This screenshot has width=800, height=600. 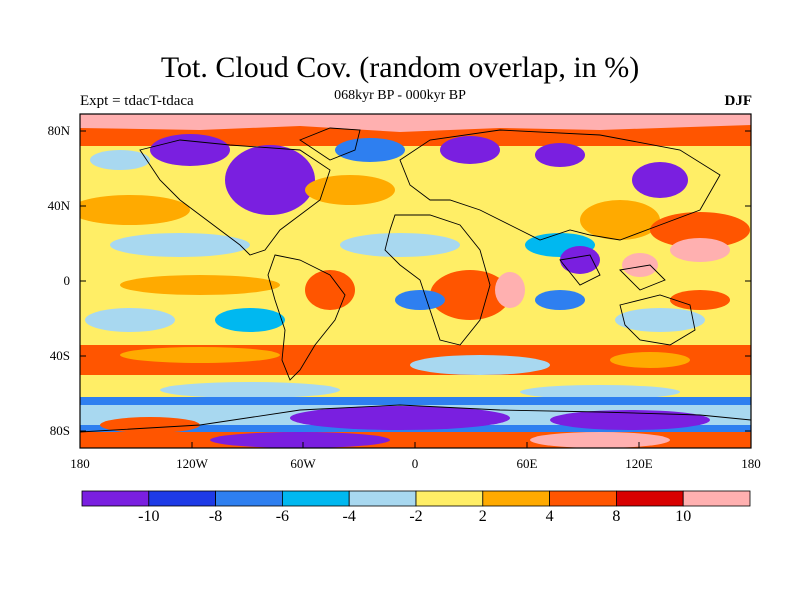 What do you see at coordinates (192, 463) in the screenshot?
I see `lon-tick-label: 120W` at bounding box center [192, 463].